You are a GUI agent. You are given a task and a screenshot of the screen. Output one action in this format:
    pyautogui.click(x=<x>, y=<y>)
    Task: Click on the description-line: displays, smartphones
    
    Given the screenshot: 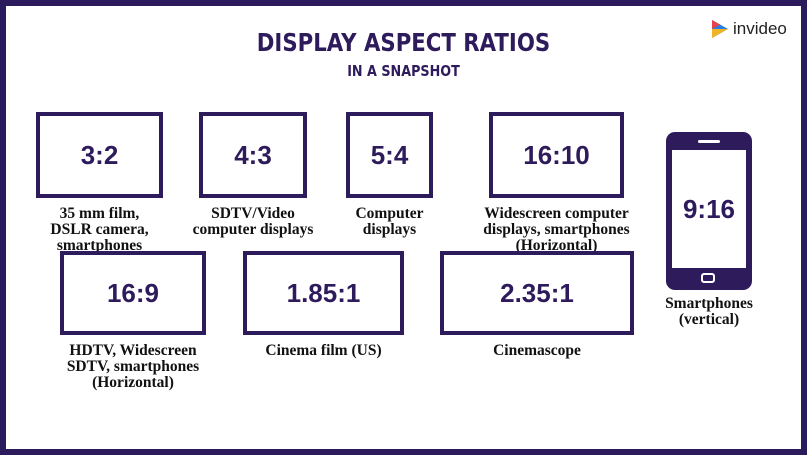 What is the action you would take?
    pyautogui.click(x=556, y=229)
    